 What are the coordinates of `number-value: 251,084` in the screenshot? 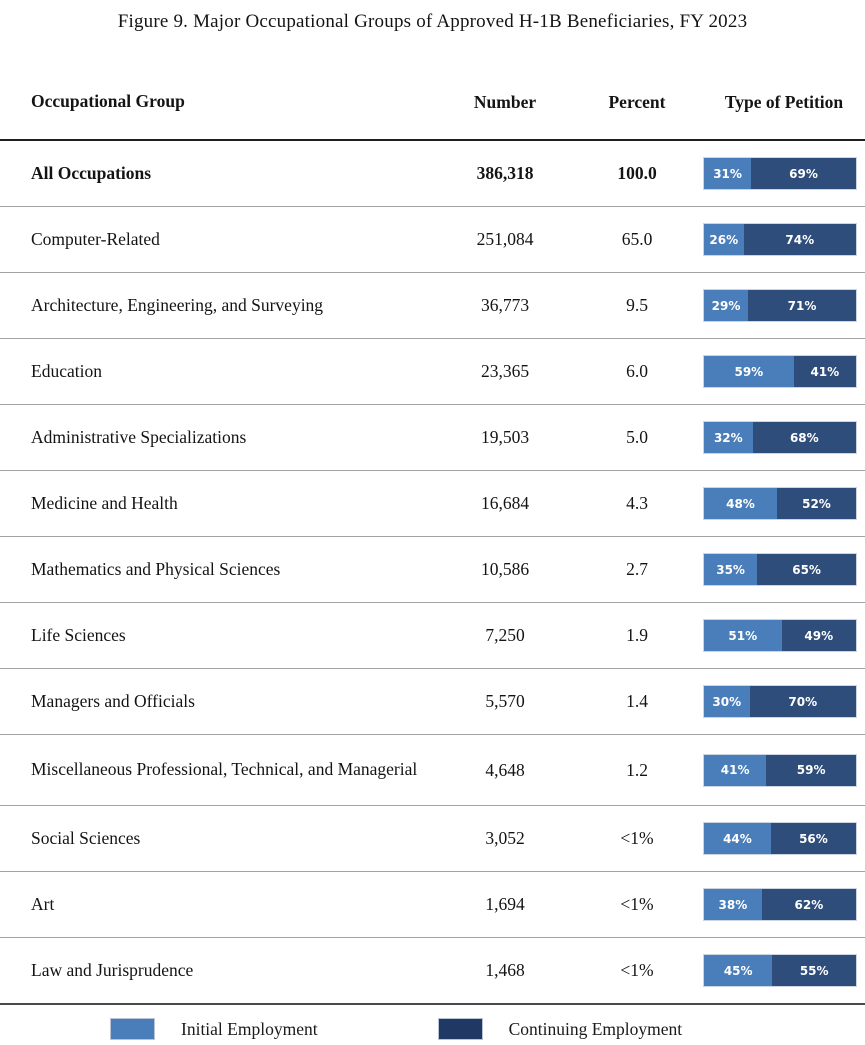 It's located at (505, 239).